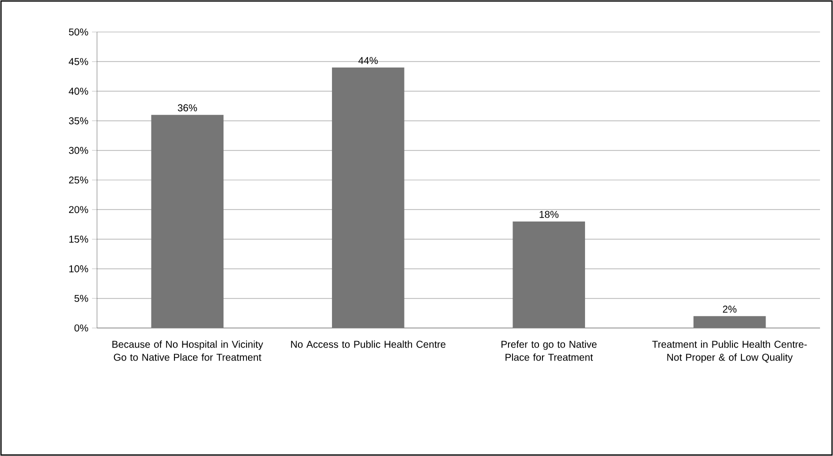 The height and width of the screenshot is (456, 833). What do you see at coordinates (549, 350) in the screenshot?
I see `x-tick-label: Prefer to go to Native Place for Treatment` at bounding box center [549, 350].